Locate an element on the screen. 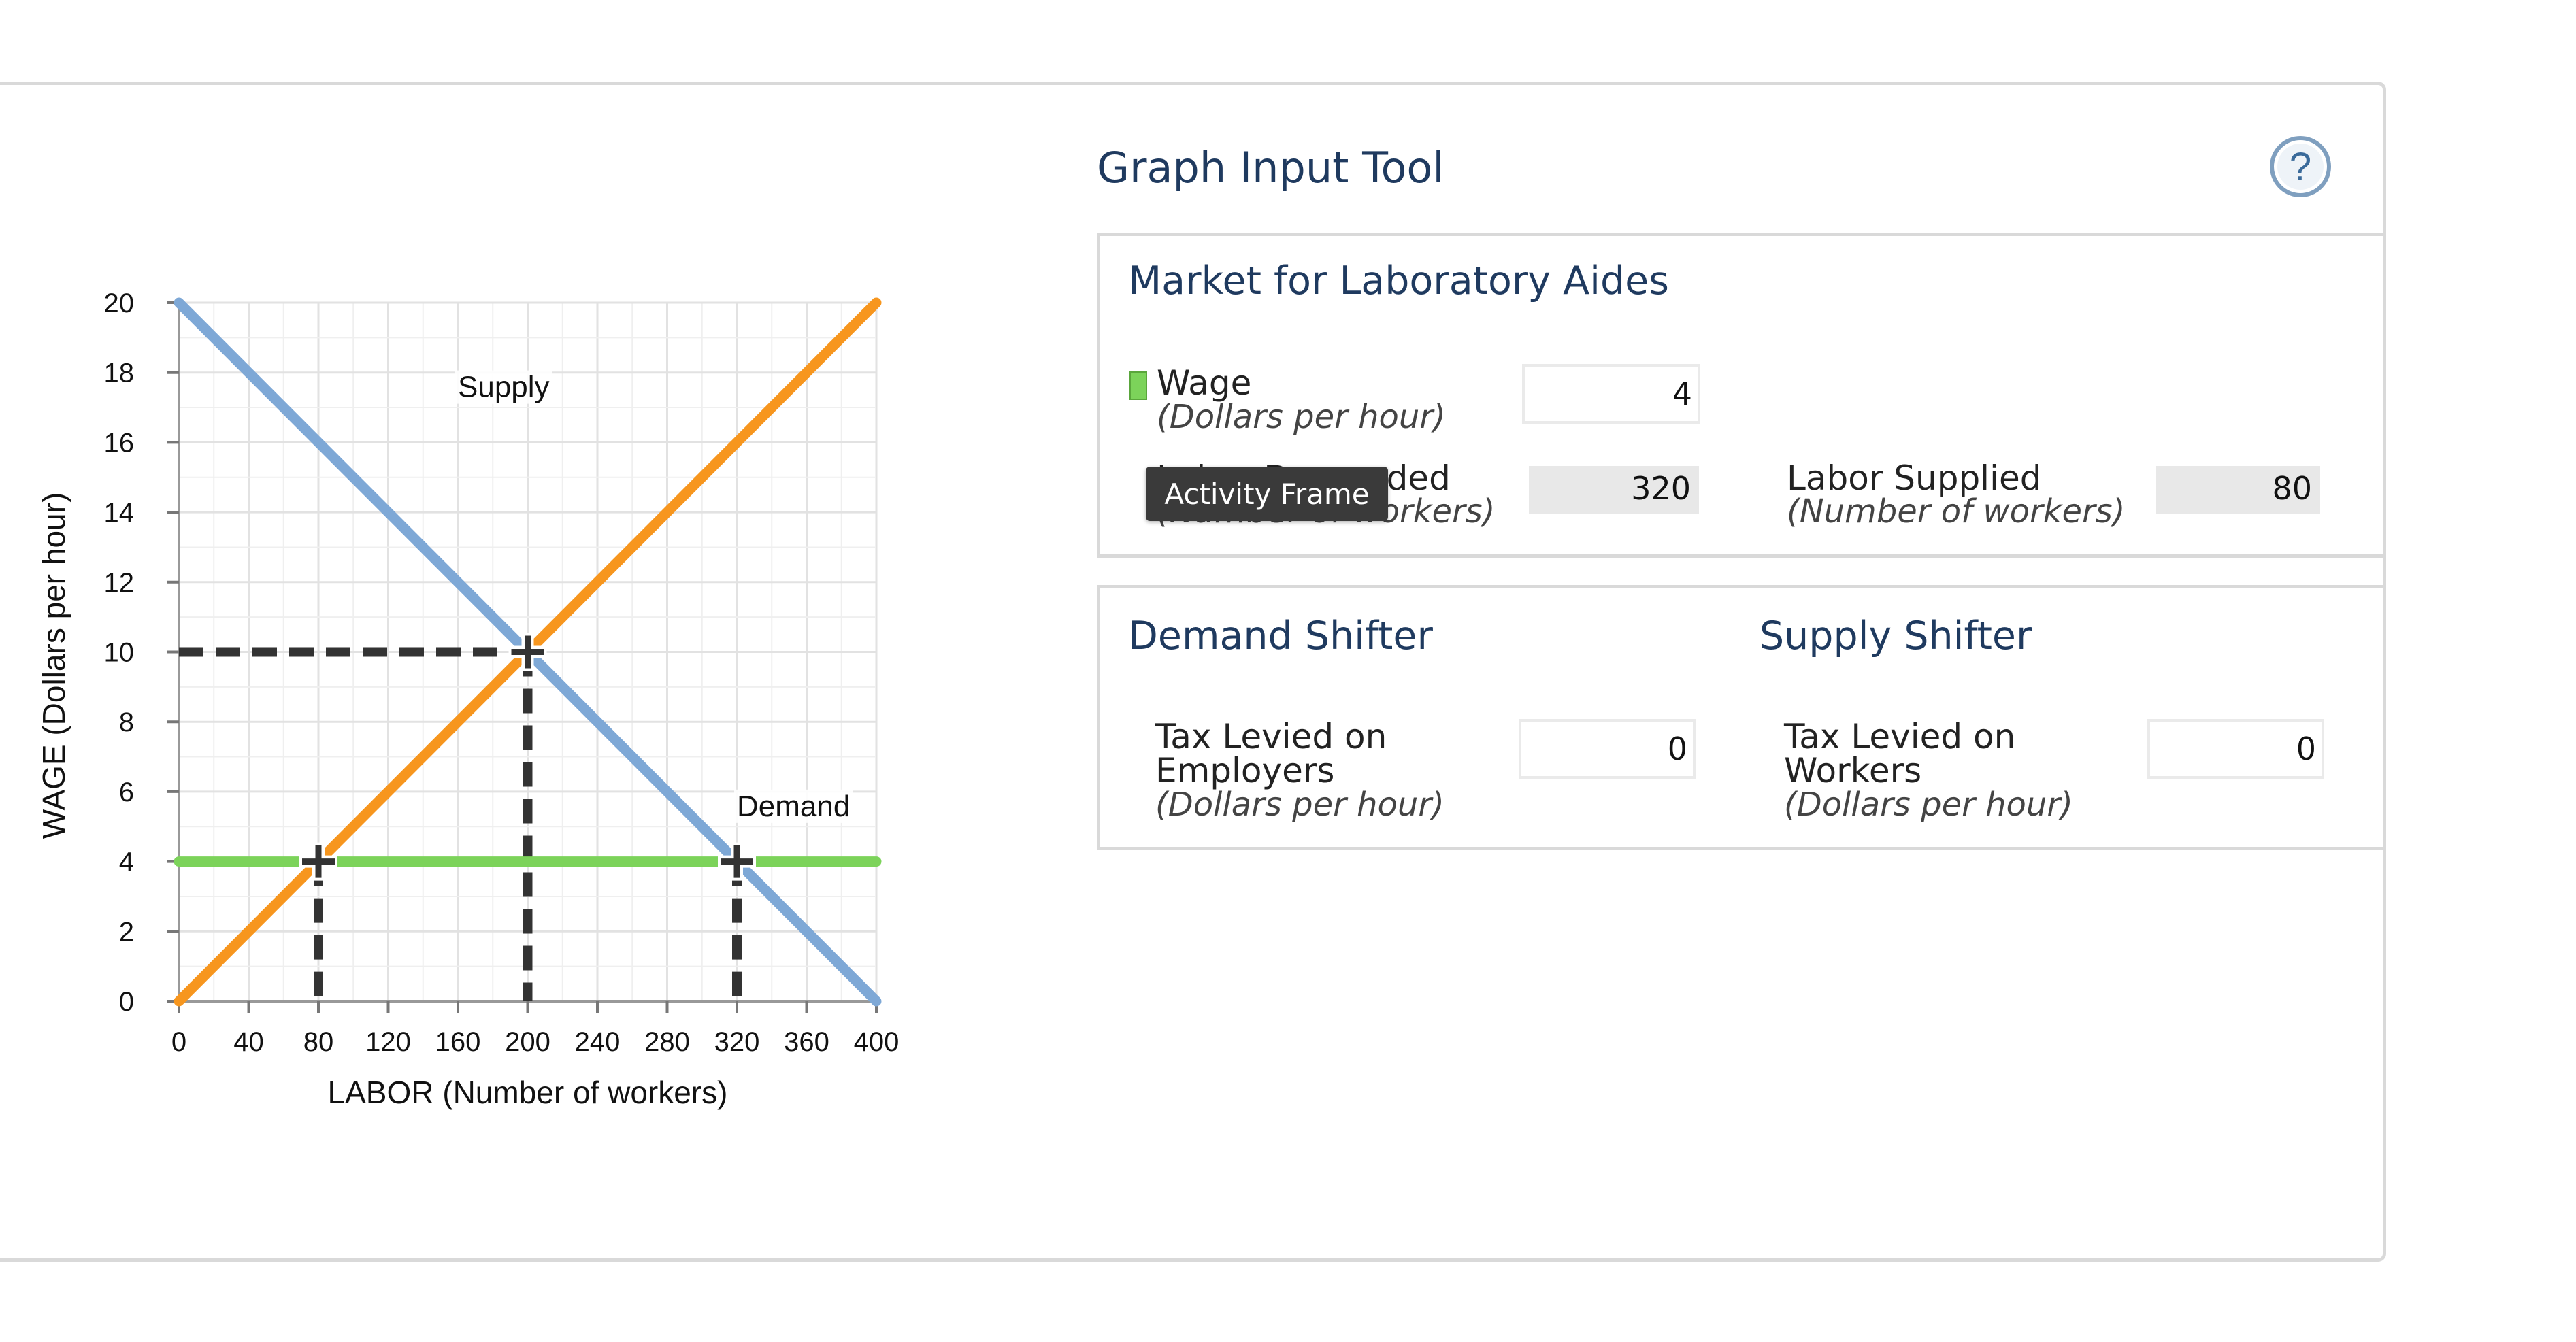  y-tick-label: 12 is located at coordinates (120, 583).